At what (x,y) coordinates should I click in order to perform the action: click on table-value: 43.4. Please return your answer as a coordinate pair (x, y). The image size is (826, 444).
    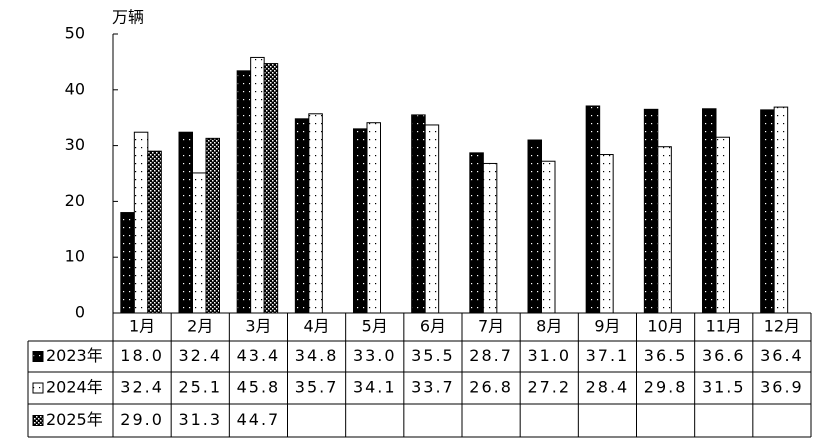
    Looking at the image, I should click on (259, 355).